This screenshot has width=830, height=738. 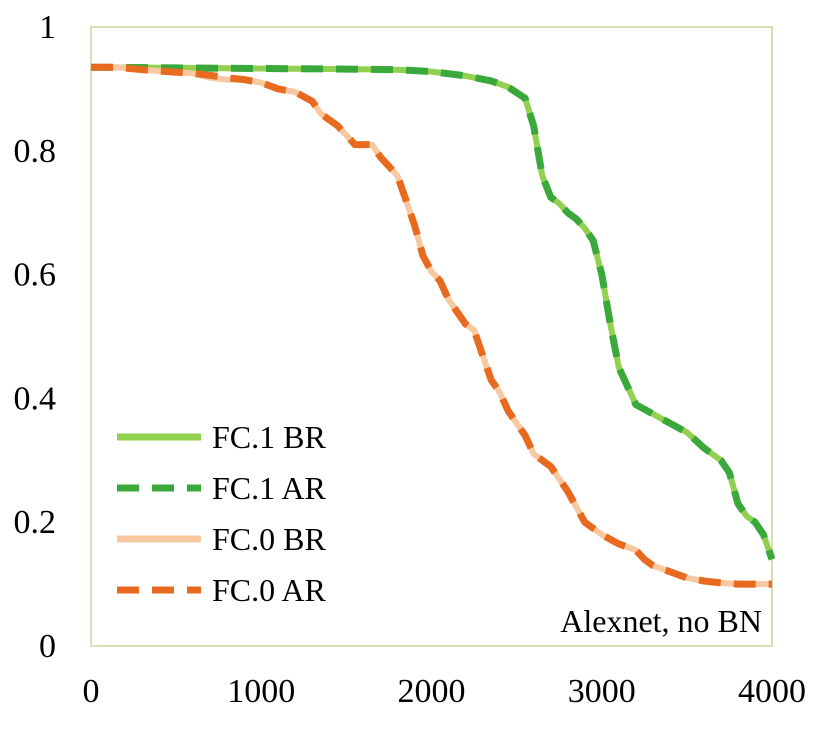 I want to click on x-tick-label: 2000, so click(x=432, y=691).